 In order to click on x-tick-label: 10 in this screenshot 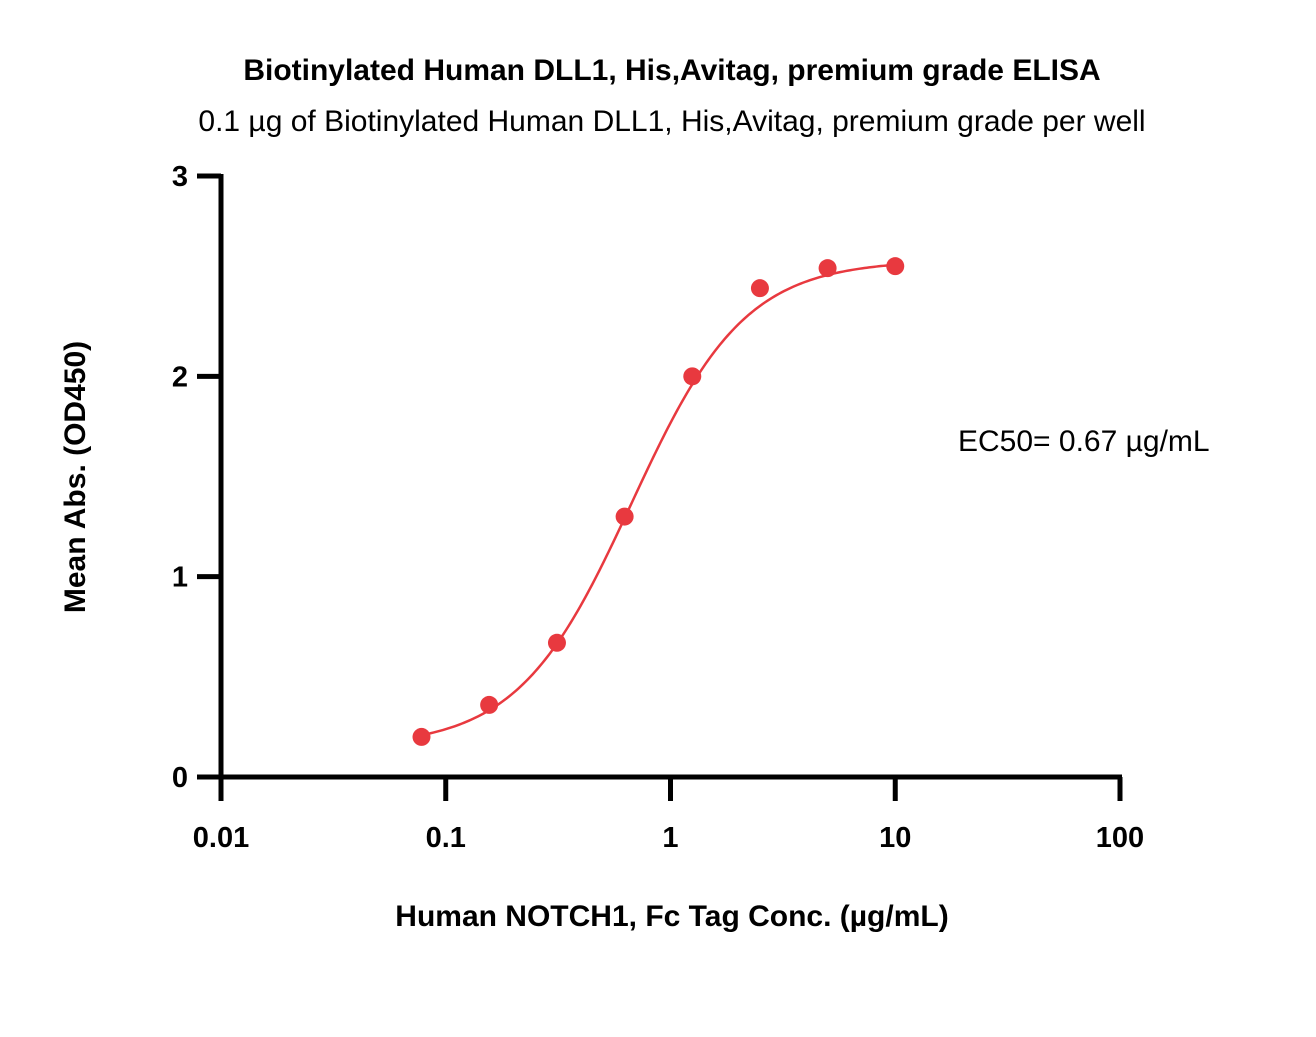, I will do `click(895, 838)`.